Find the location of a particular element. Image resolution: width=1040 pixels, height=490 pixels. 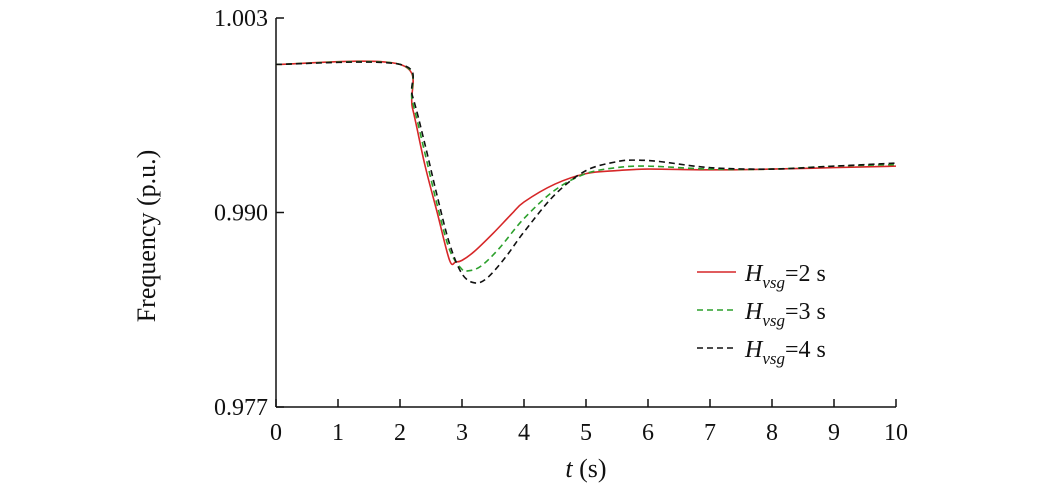

x-tick-label: 0 is located at coordinates (276, 433).